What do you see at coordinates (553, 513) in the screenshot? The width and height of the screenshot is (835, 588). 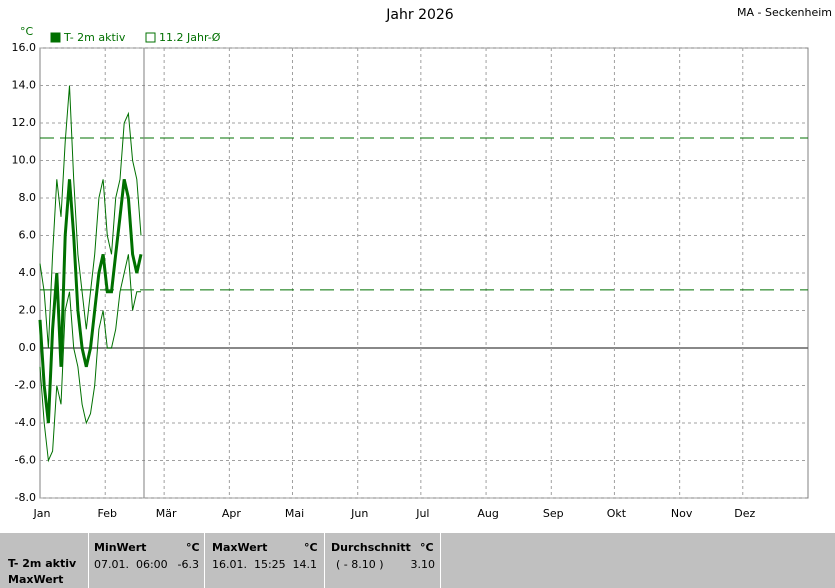 I see `x-tick-label: Sep` at bounding box center [553, 513].